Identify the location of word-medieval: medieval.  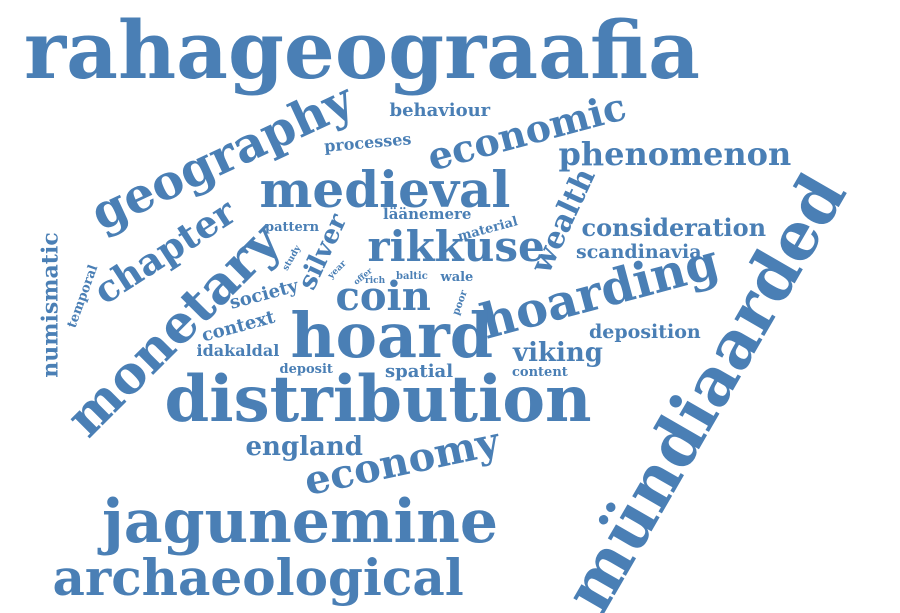
(385, 189).